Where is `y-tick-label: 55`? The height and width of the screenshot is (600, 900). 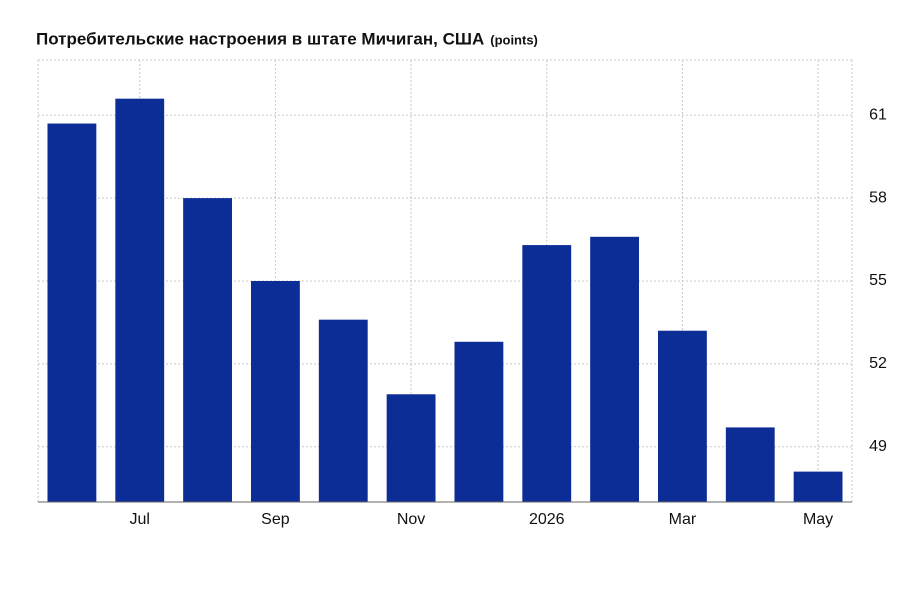 y-tick-label: 55 is located at coordinates (878, 280).